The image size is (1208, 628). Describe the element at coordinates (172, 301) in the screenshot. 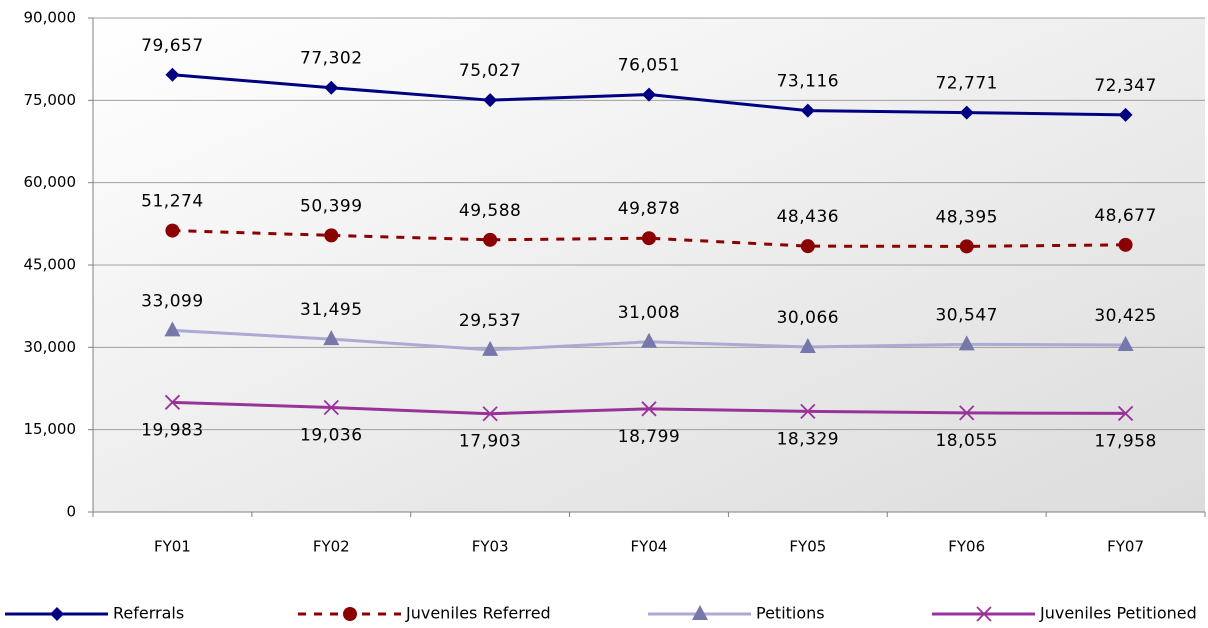

I see `value-label: 33,099` at that location.